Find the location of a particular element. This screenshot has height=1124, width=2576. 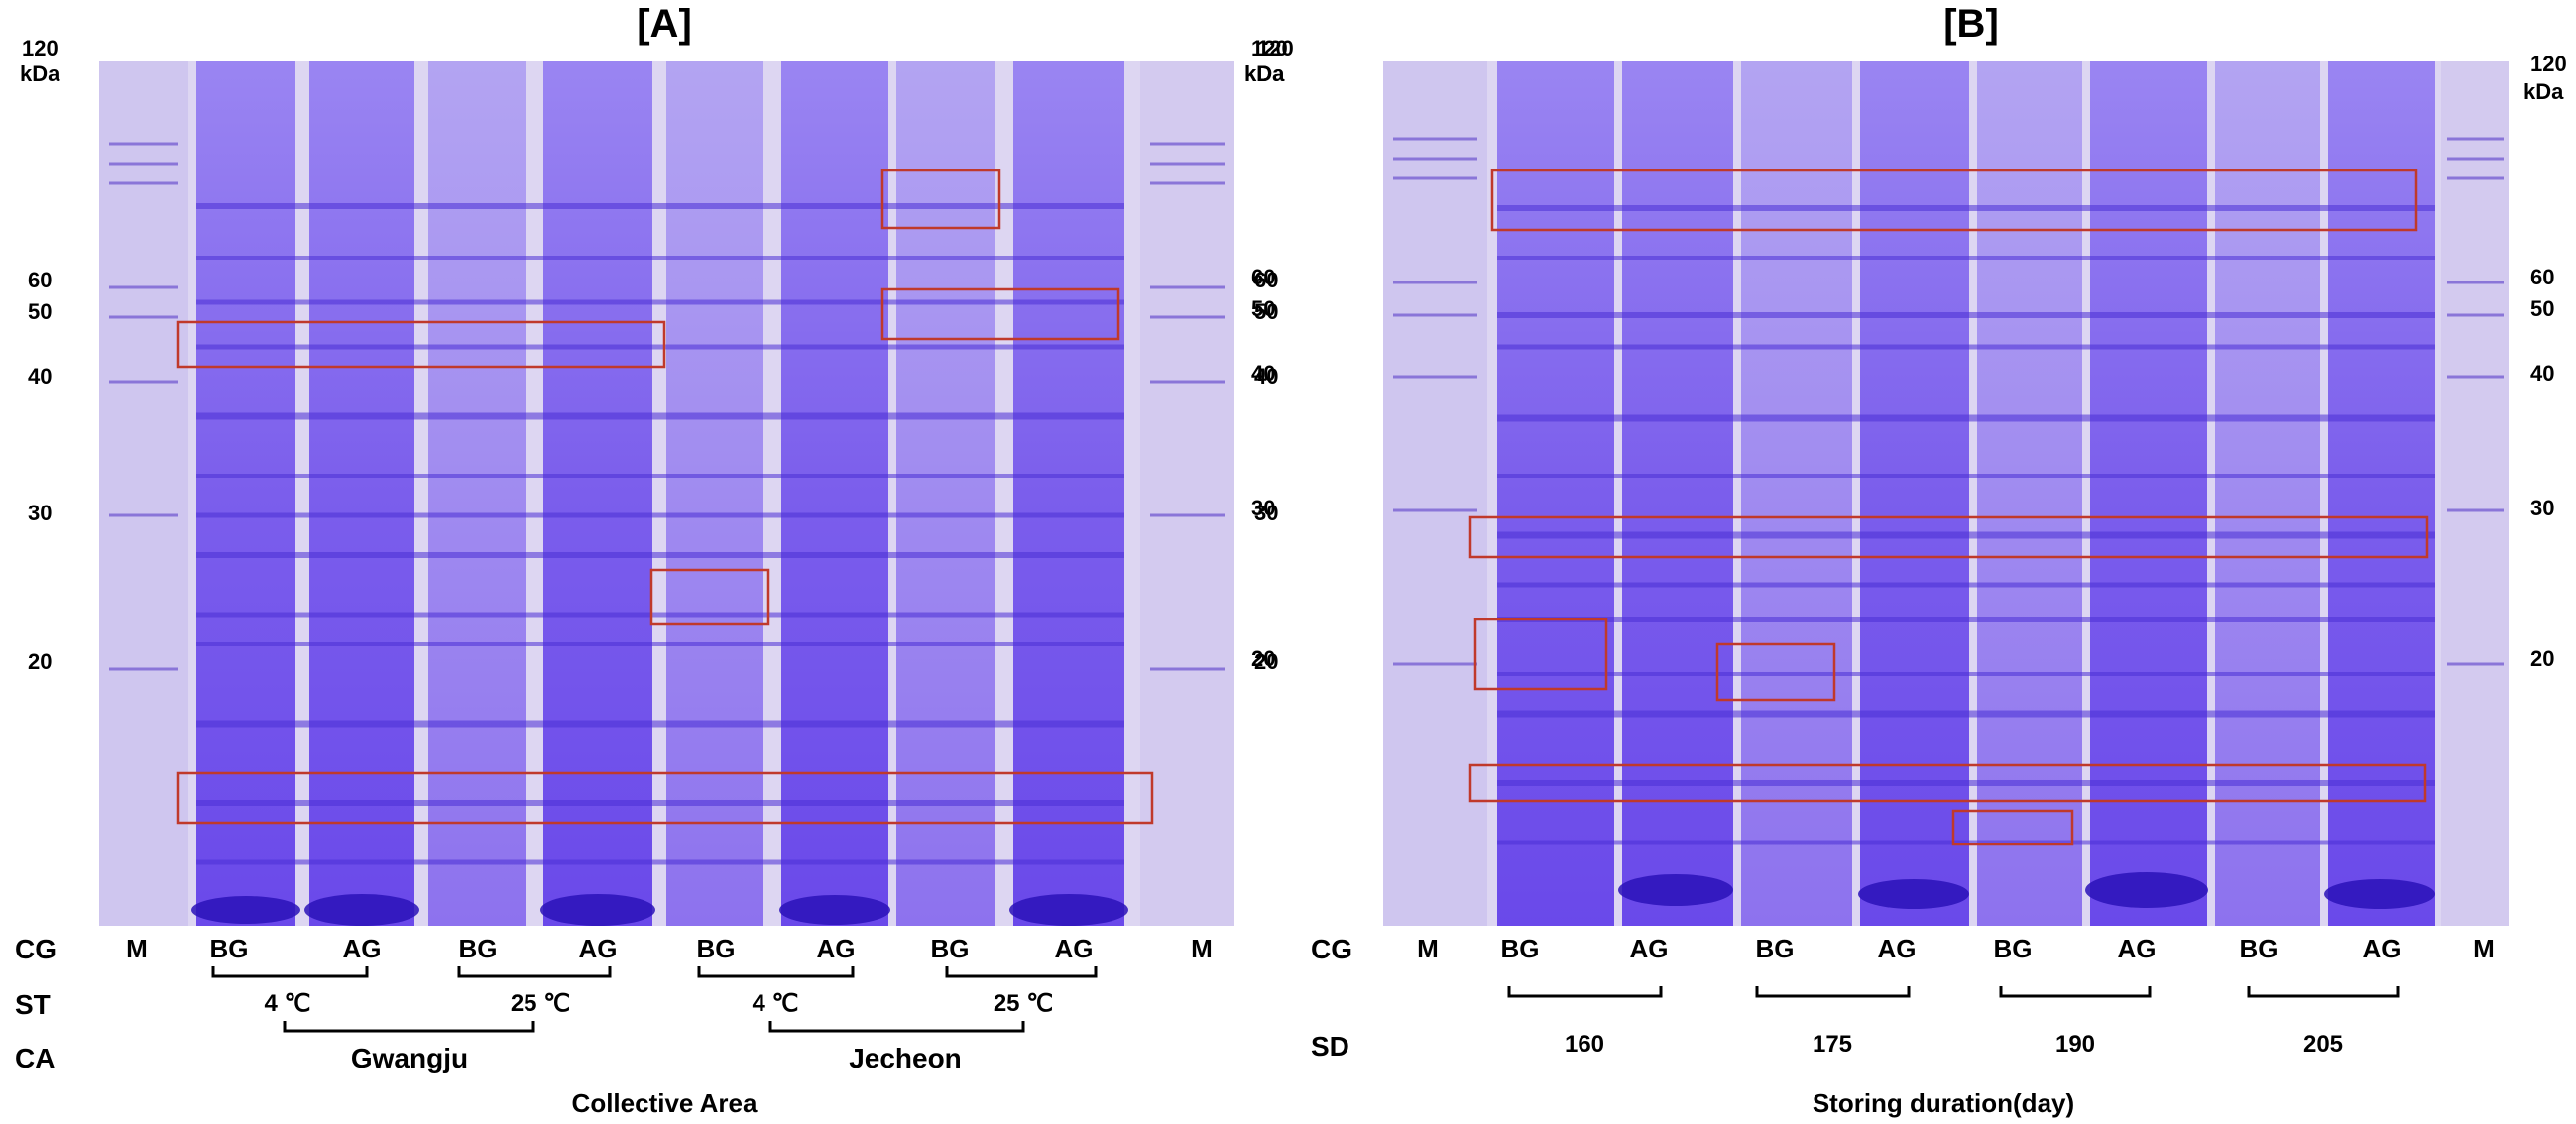

gel-a-marker-lane-right is located at coordinates (1187, 493).